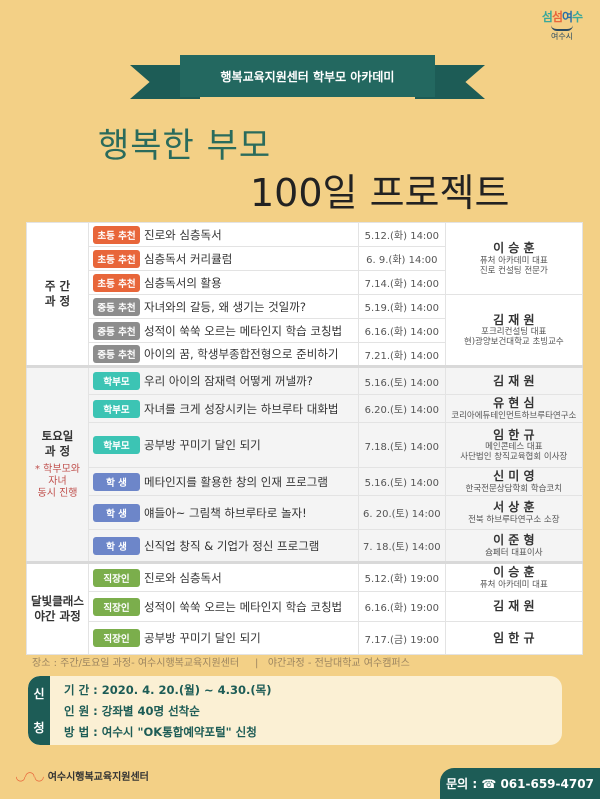 The width and height of the screenshot is (600, 799). I want to click on section-category: 달빛클래스 야간 과정, so click(57, 608).